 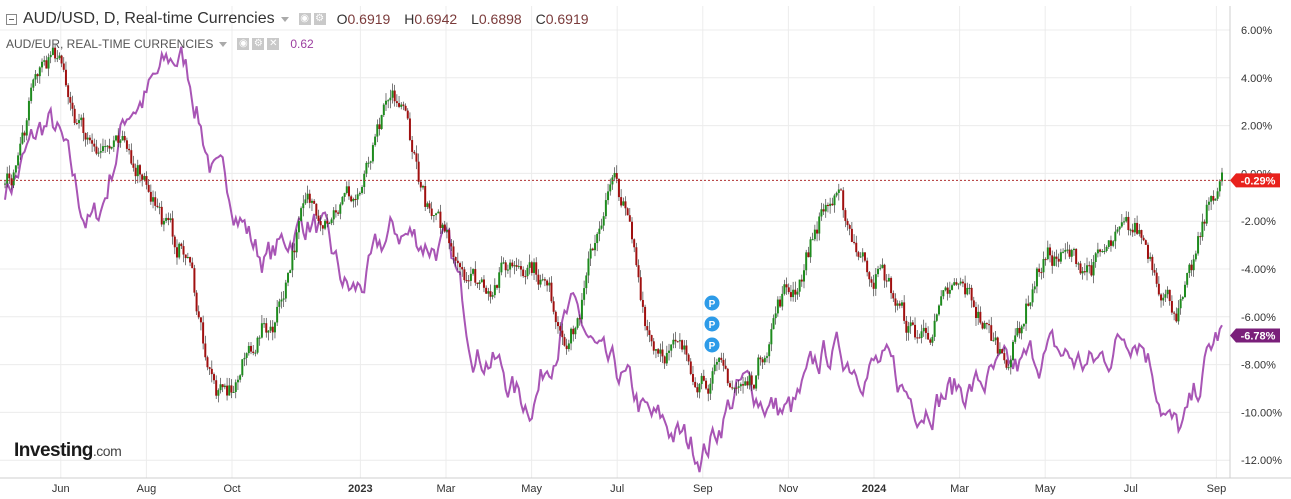 I want to click on y-tick-label: -10.00%, so click(x=1261, y=413).